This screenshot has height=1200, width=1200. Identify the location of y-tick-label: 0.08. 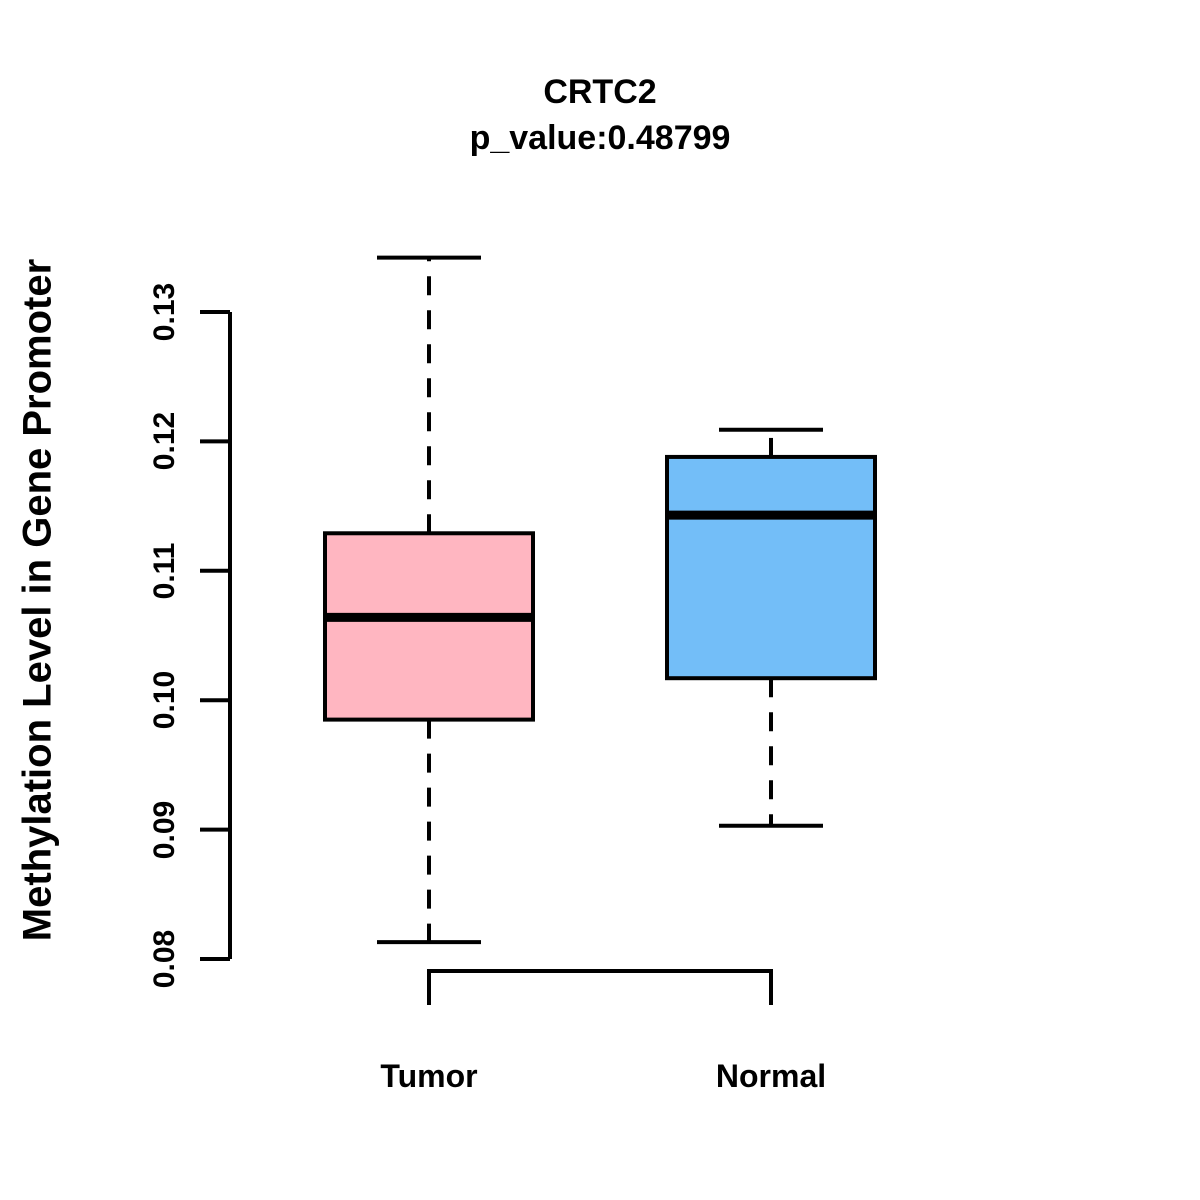
(164, 959).